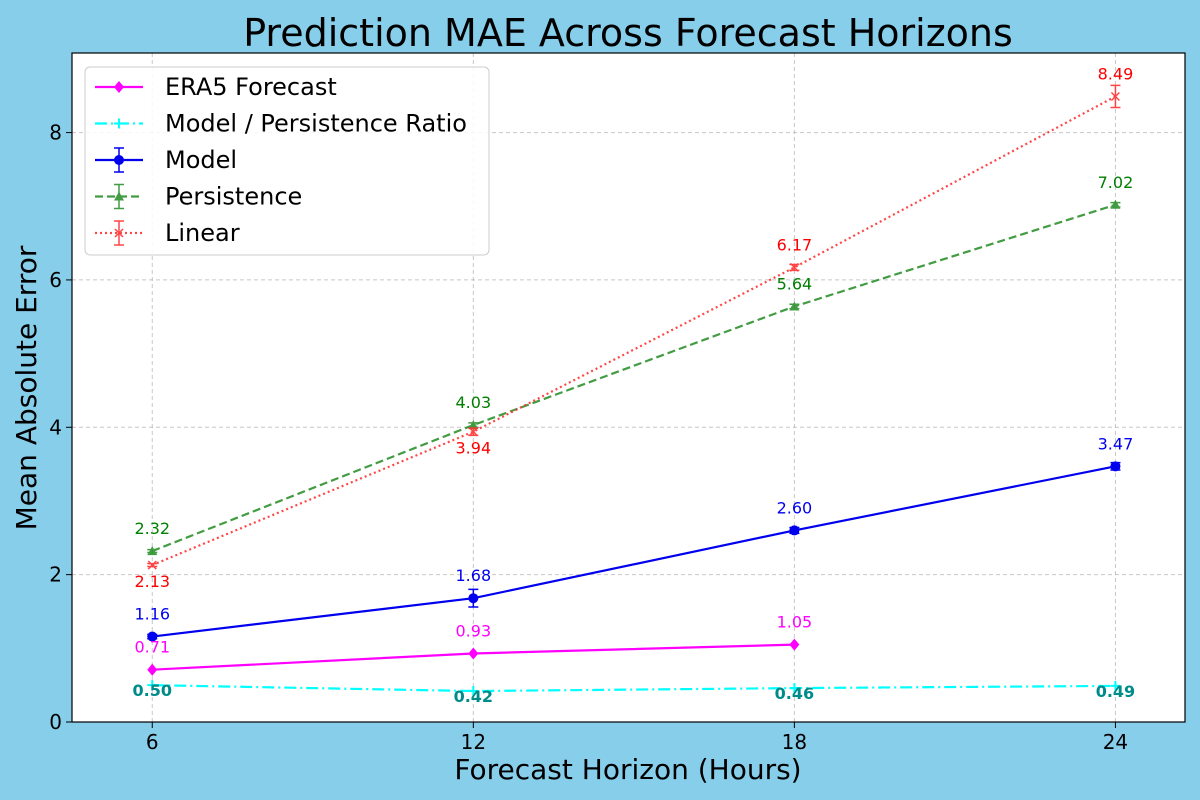 Image resolution: width=1200 pixels, height=800 pixels. What do you see at coordinates (316, 124) in the screenshot?
I see `legend-label: Model / Persistence Ratio` at bounding box center [316, 124].